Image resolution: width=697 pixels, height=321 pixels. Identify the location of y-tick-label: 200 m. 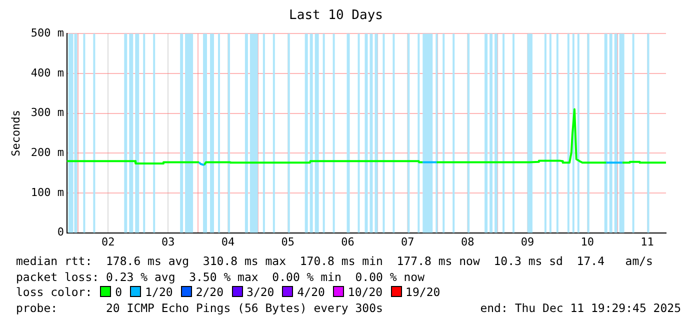
(47, 152).